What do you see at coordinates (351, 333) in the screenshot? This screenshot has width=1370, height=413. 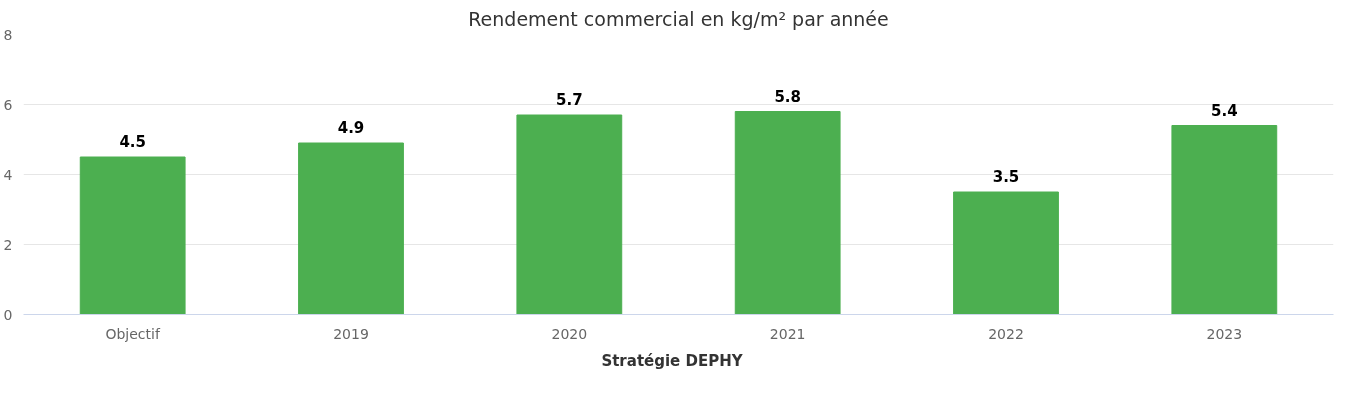 I see `x-tick-label: 2019` at bounding box center [351, 333].